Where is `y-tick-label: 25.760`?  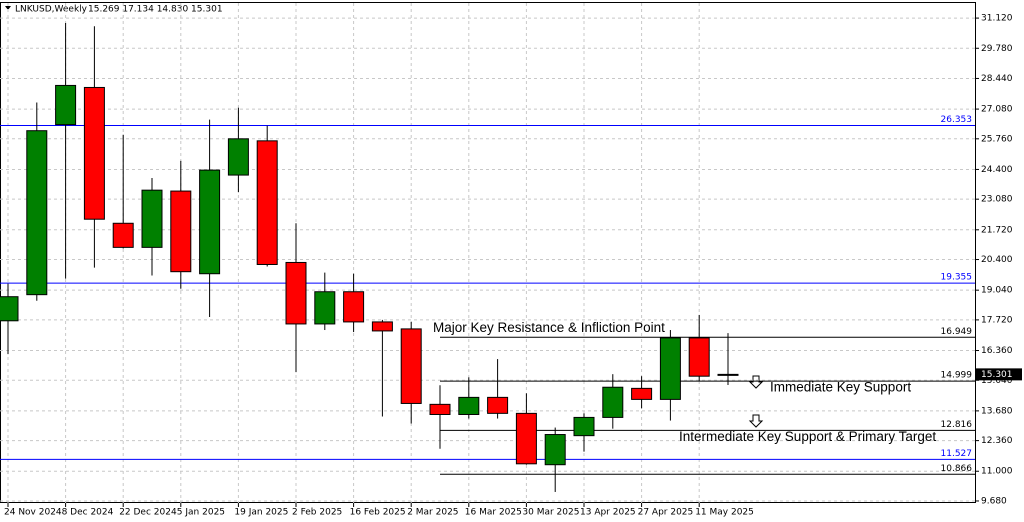
y-tick-label: 25.760 is located at coordinates (997, 139).